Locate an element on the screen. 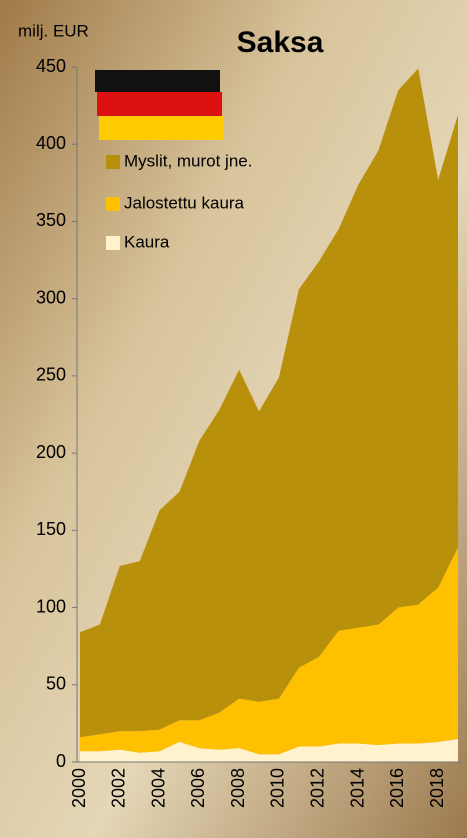 The width and height of the screenshot is (467, 838). x-tick-label: 2000 is located at coordinates (79, 788).